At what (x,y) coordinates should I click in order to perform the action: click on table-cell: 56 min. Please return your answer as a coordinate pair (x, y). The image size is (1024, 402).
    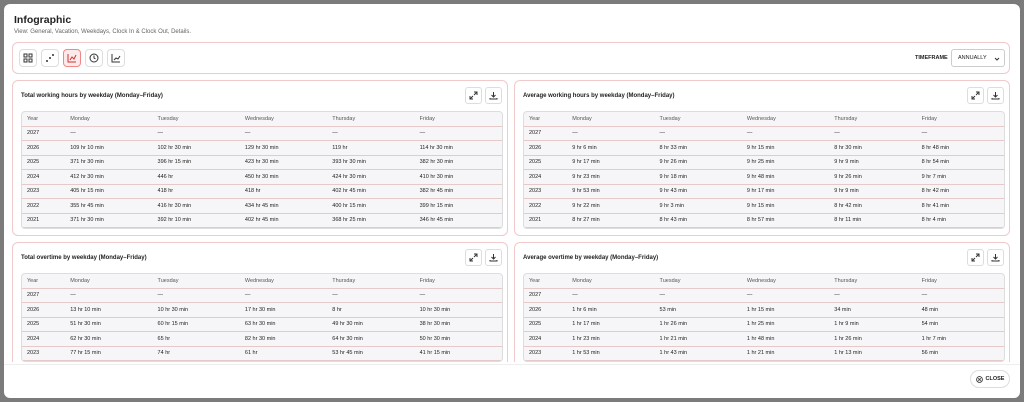
    Looking at the image, I should click on (960, 353).